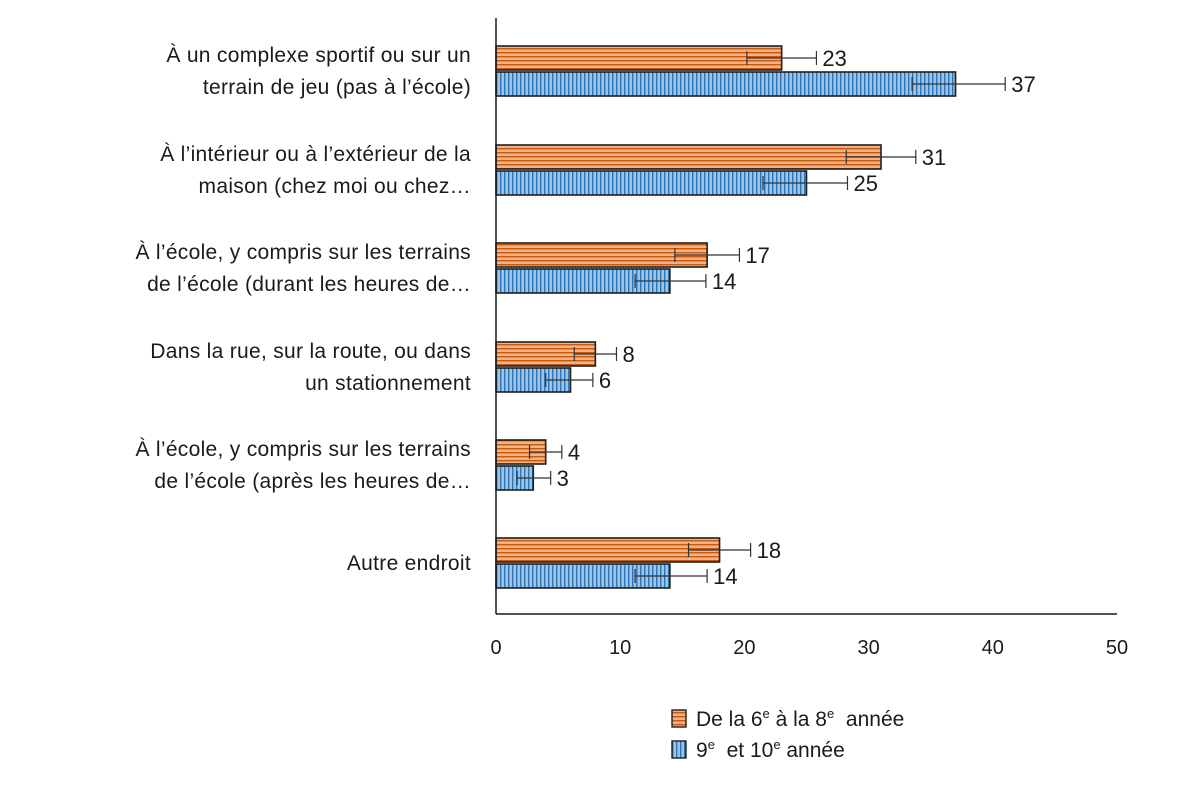 This screenshot has width=1200, height=804. What do you see at coordinates (769, 550) in the screenshot?
I see `data-label: 18` at bounding box center [769, 550].